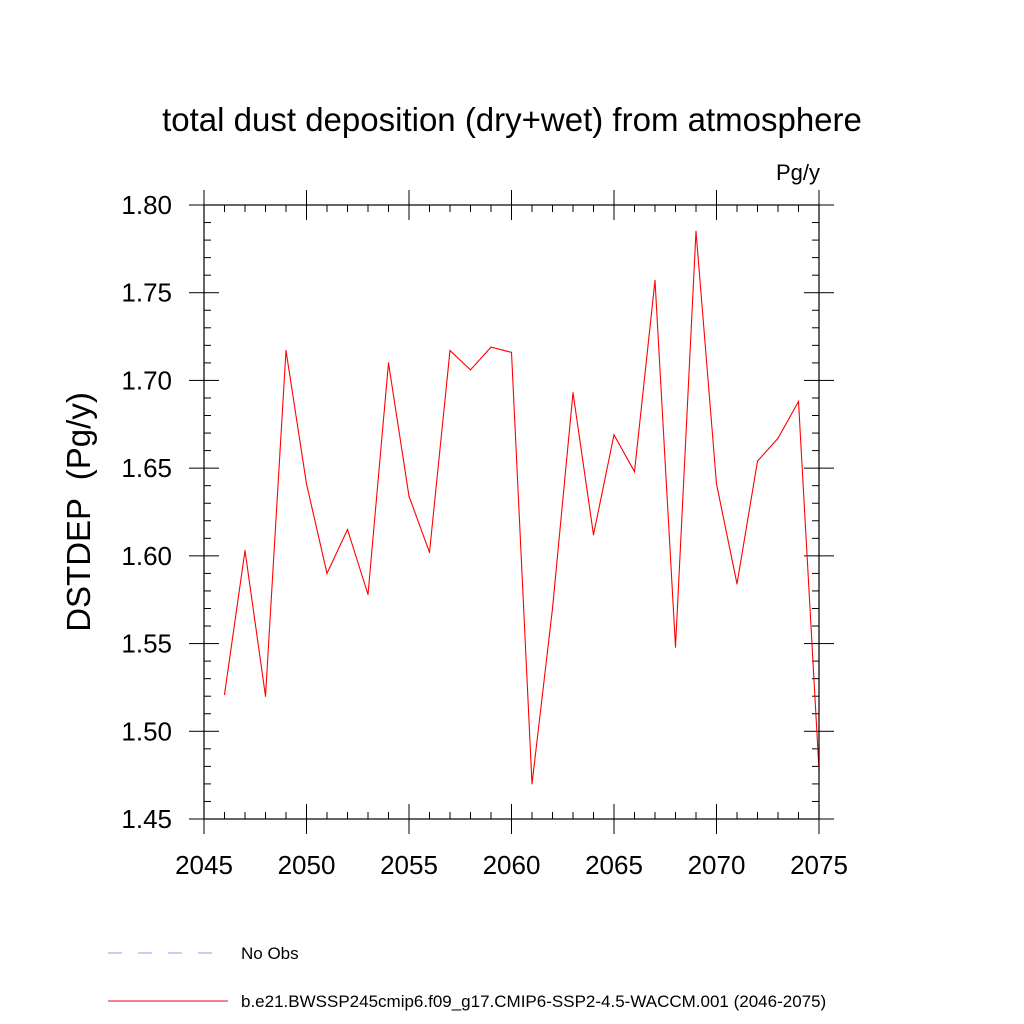 This screenshot has height=1024, width=1024. What do you see at coordinates (717, 865) in the screenshot?
I see `x-tick-label: 2070` at bounding box center [717, 865].